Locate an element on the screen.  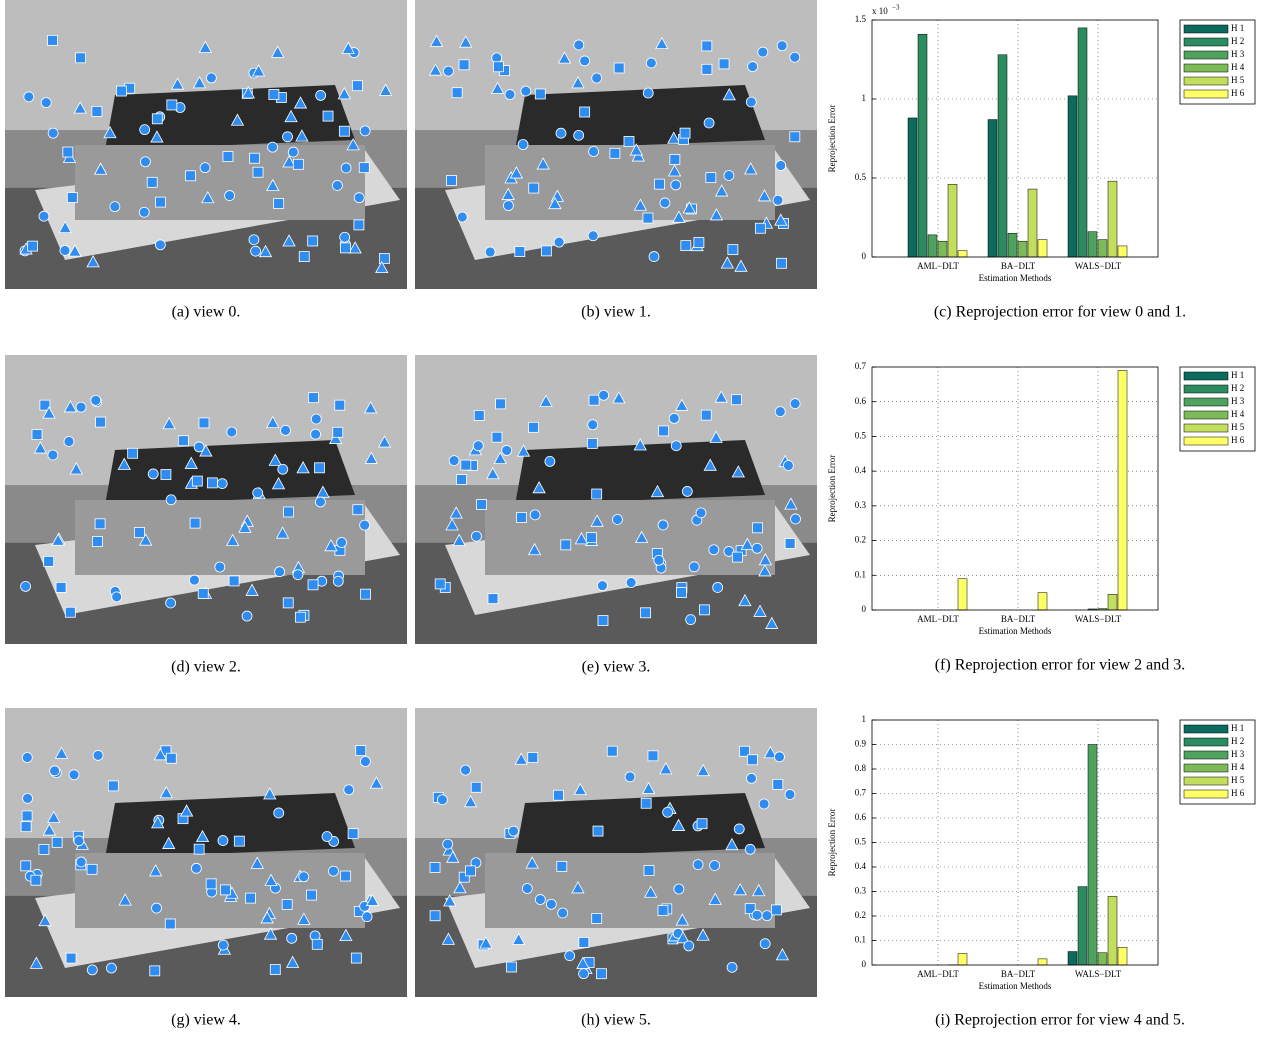
house-wall is located at coordinates (220, 182).